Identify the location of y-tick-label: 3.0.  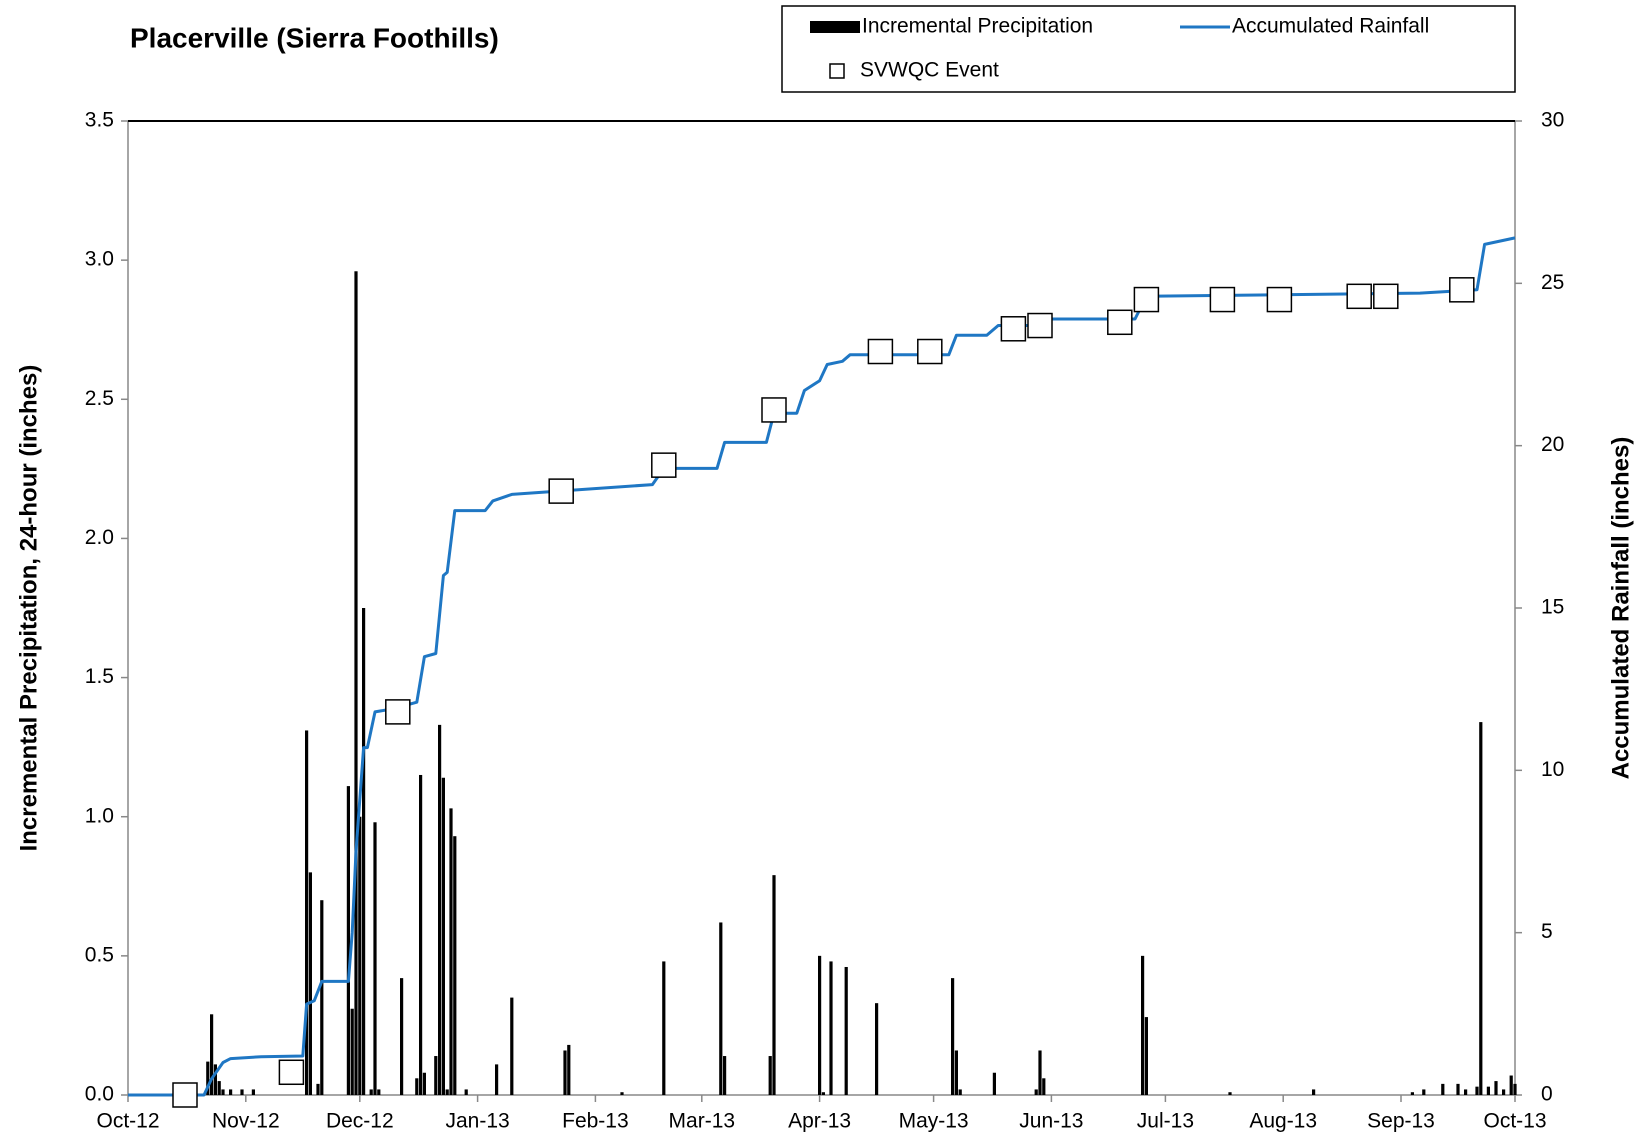
(99, 259).